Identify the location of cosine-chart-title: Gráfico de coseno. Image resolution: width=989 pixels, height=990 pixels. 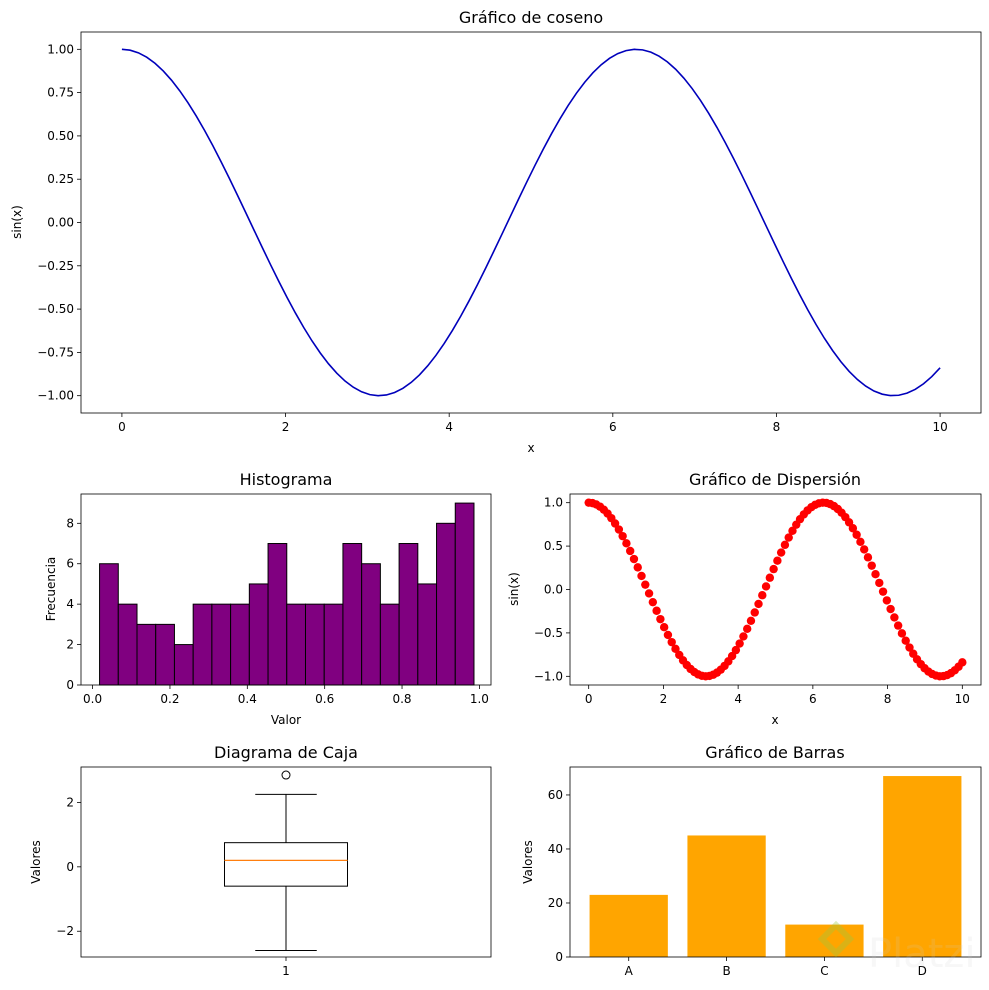
(531, 17).